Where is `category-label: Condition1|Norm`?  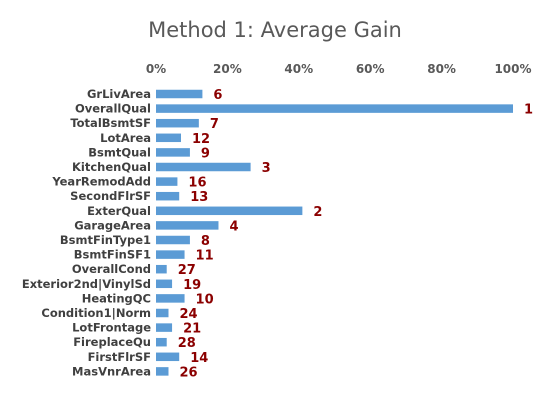
category-label: Condition1|Norm is located at coordinates (96, 313).